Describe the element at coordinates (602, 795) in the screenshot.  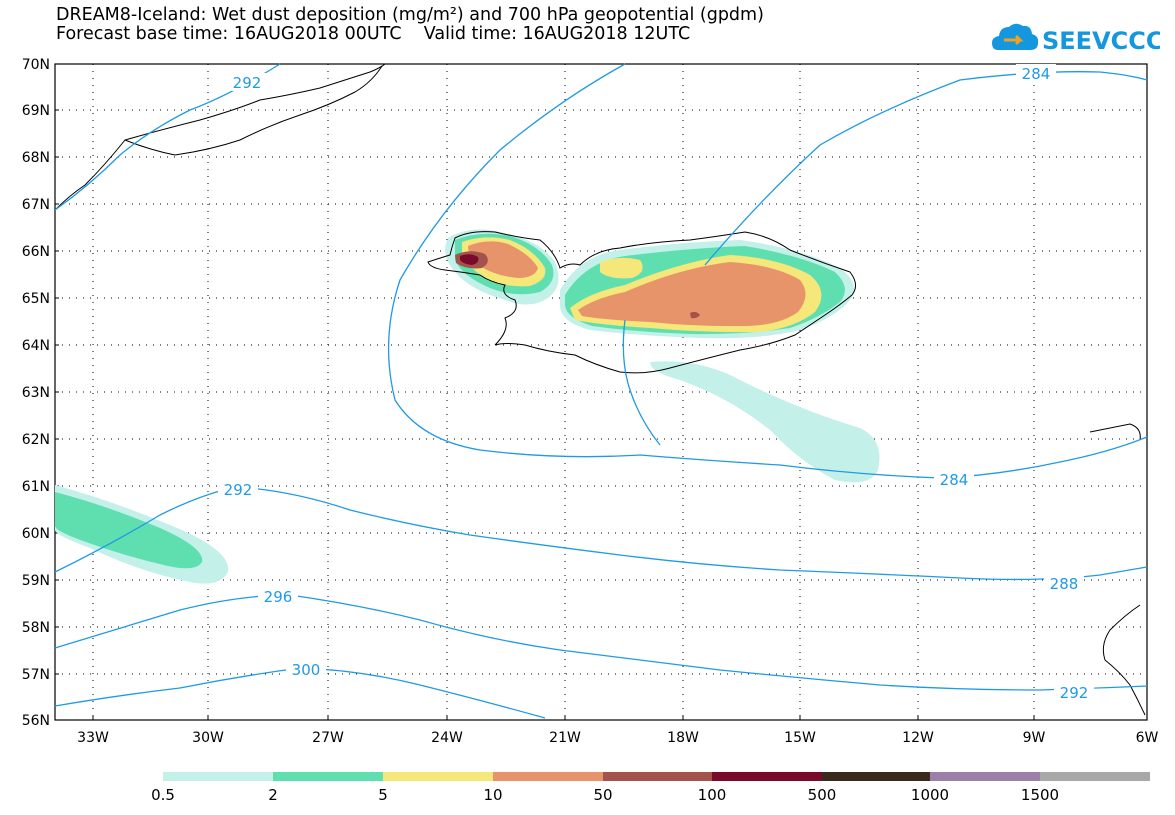
I see `legend-label: 50` at that location.